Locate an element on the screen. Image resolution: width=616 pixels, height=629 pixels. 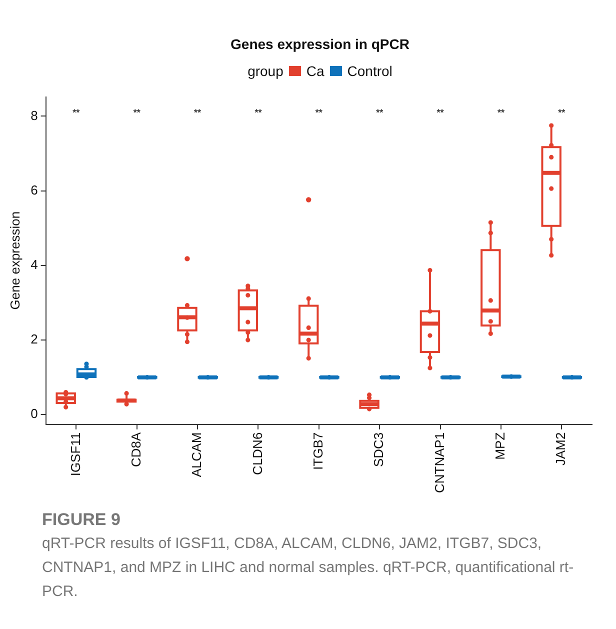
caption: FIGURE 9 is located at coordinates (82, 520).